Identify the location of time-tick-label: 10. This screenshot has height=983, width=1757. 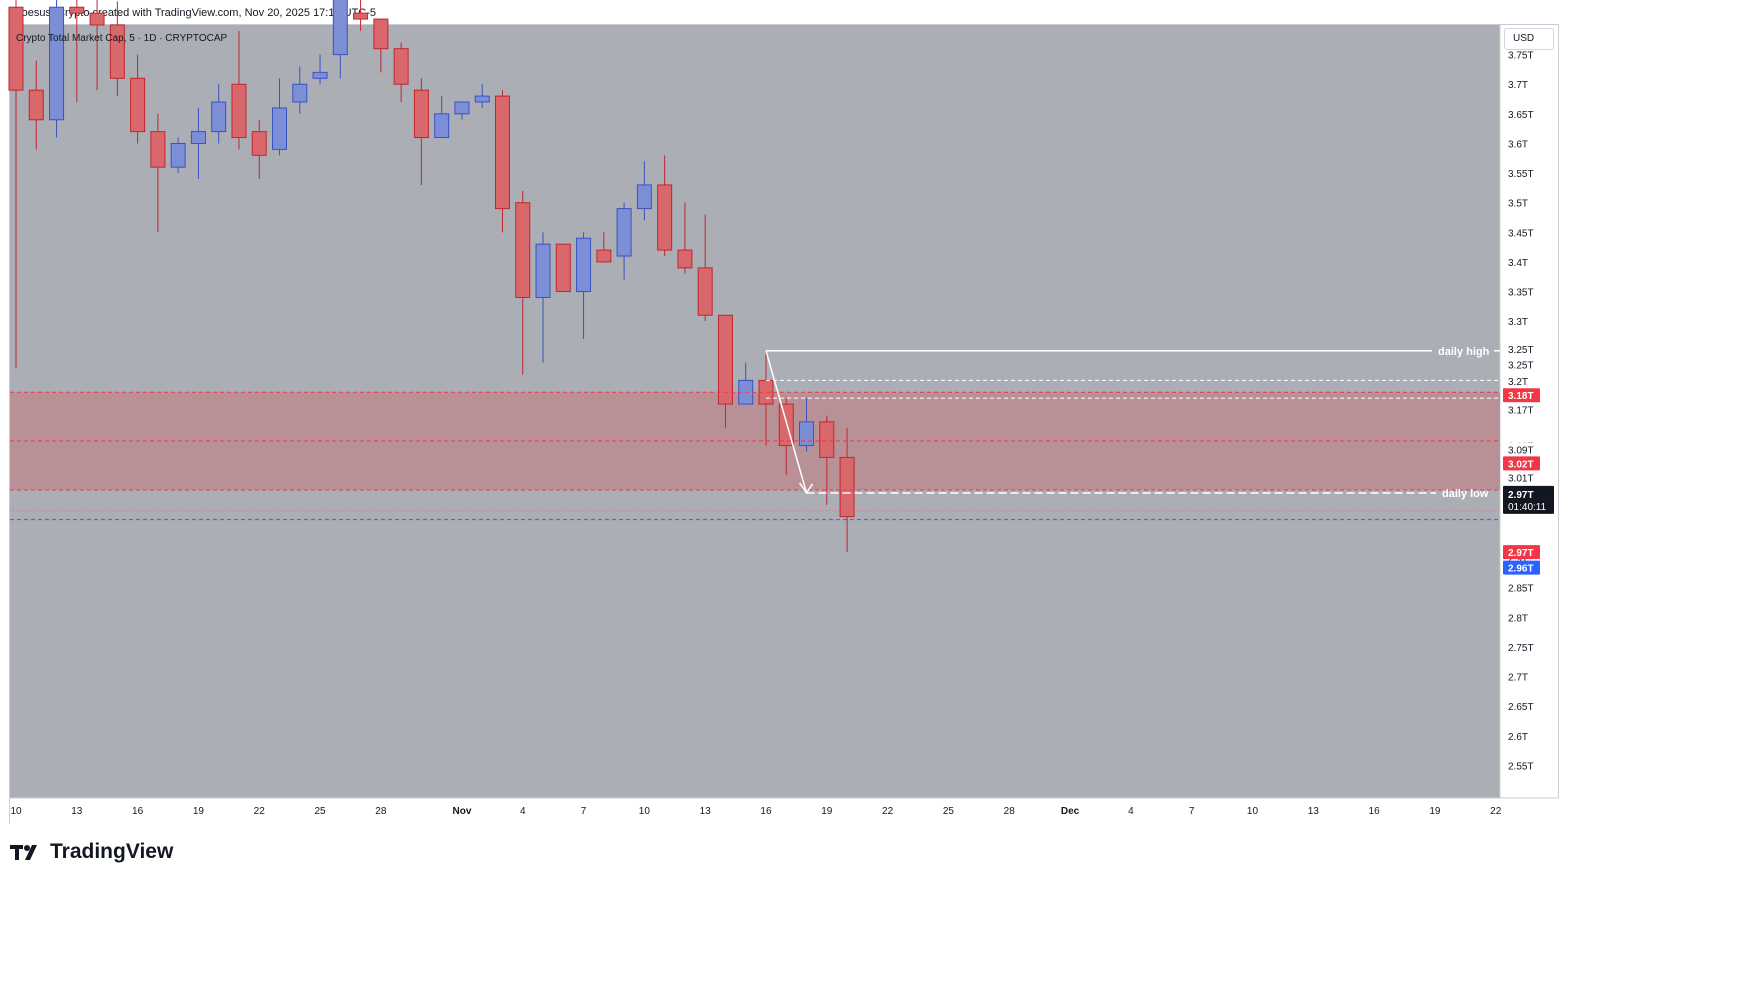
(1253, 811).